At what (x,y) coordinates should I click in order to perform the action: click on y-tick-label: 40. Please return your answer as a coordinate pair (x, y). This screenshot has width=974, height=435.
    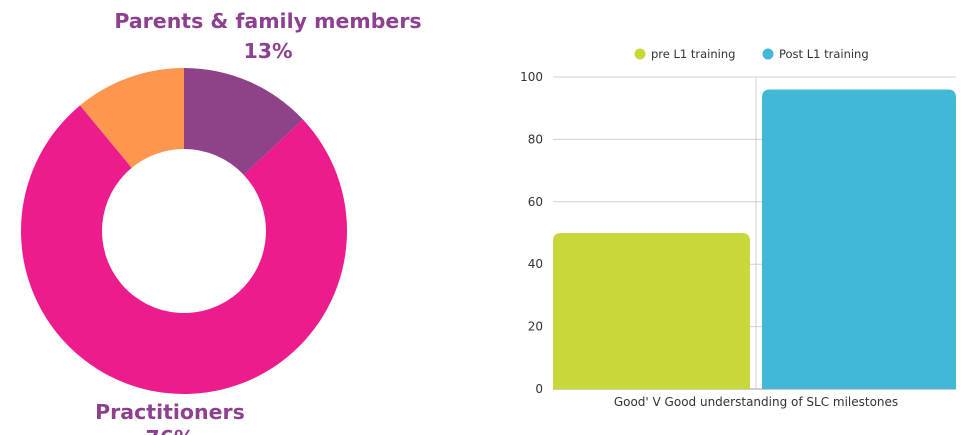
    Looking at the image, I should click on (535, 264).